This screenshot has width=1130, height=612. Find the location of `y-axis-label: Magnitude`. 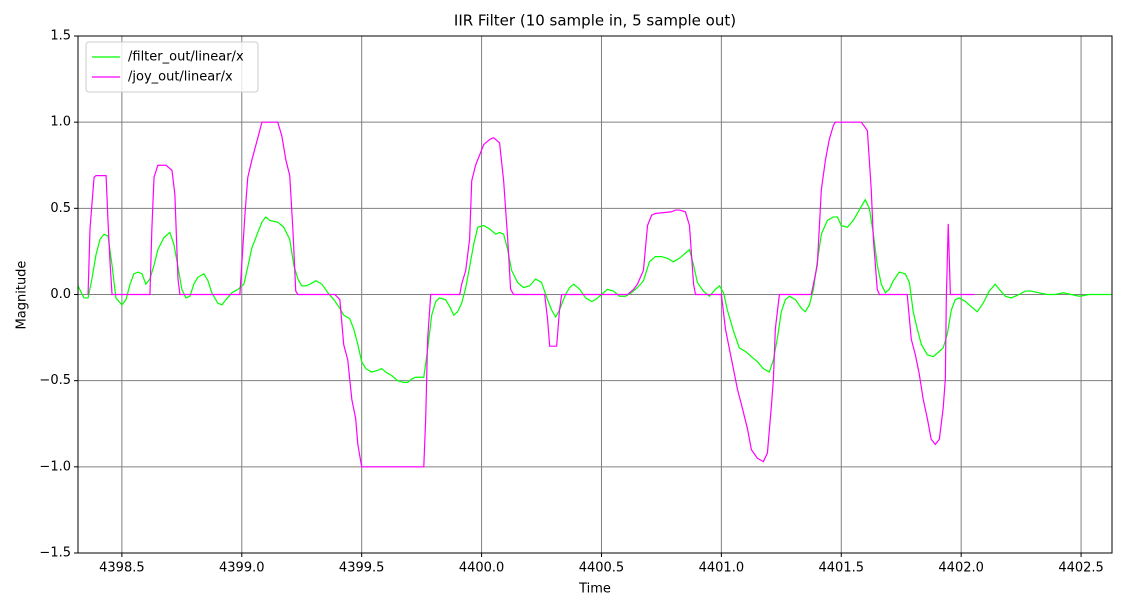

y-axis-label: Magnitude is located at coordinates (22, 295).